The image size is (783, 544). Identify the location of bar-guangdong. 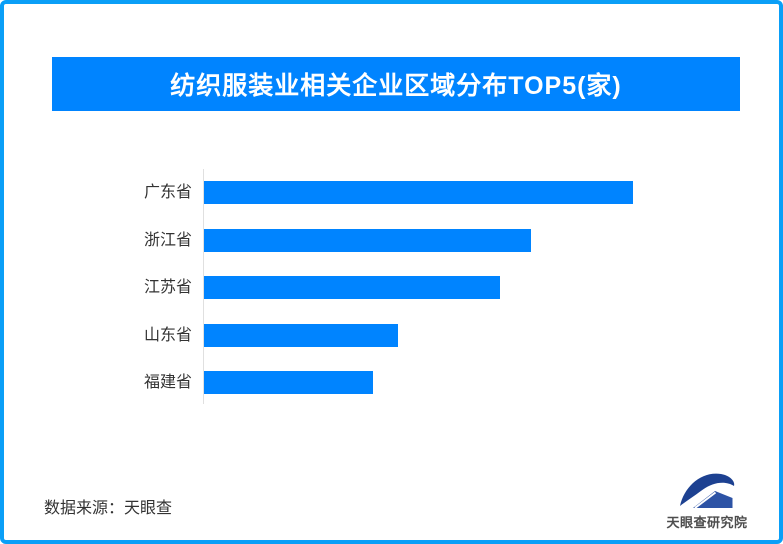
(418, 192).